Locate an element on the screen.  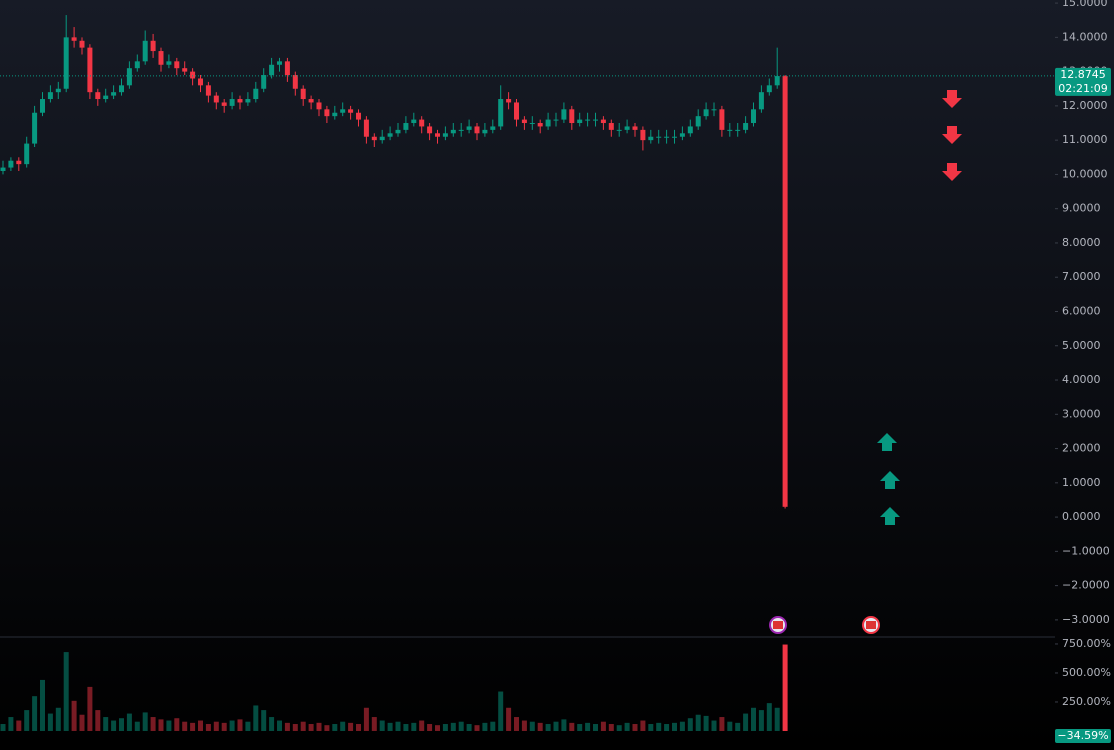
y-tick-label: 3.0000 is located at coordinates (1081, 413).